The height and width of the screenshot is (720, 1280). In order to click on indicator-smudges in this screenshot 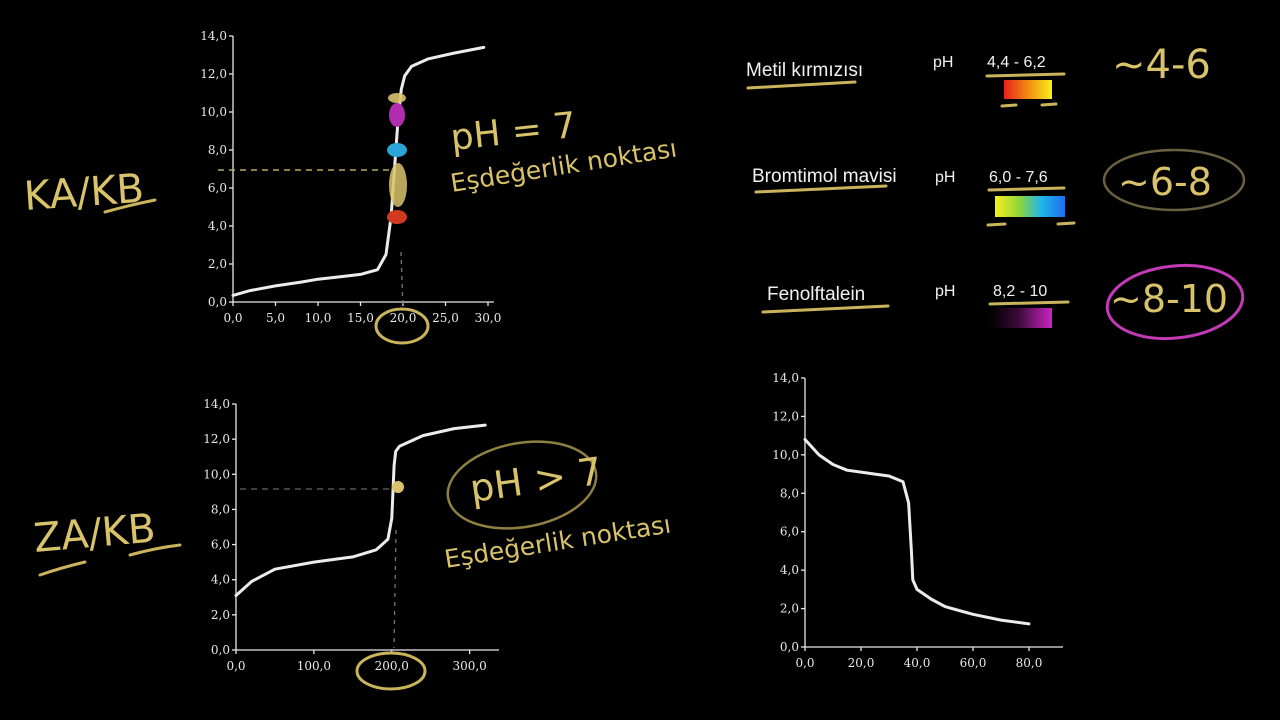, I will do `click(397, 158)`.